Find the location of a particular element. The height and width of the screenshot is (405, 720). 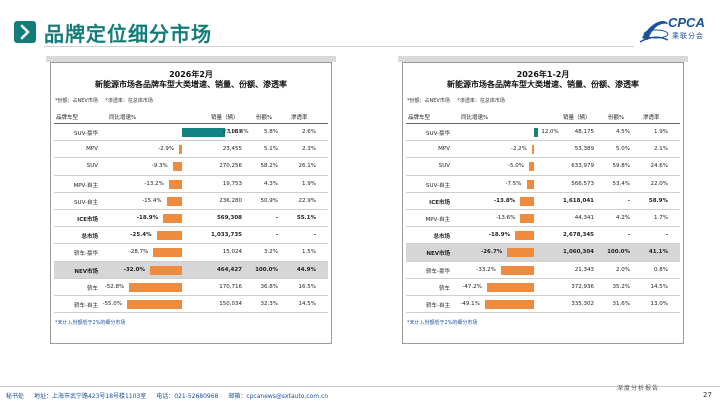

row-volume: 464,427 is located at coordinates (229, 269).